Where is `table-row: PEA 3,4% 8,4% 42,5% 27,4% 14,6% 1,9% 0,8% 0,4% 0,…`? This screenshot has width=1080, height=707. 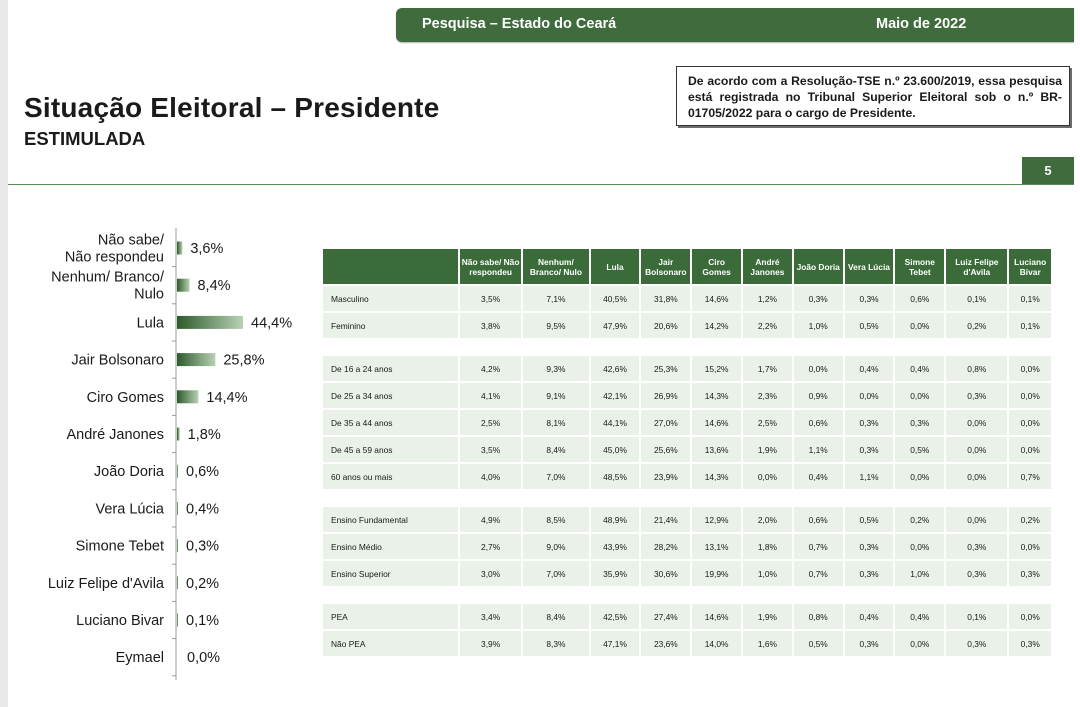 table-row: PEA 3,4% 8,4% 42,5% 27,4% 14,6% 1,9% 0,8% 0,4% 0,… is located at coordinates (687, 616).